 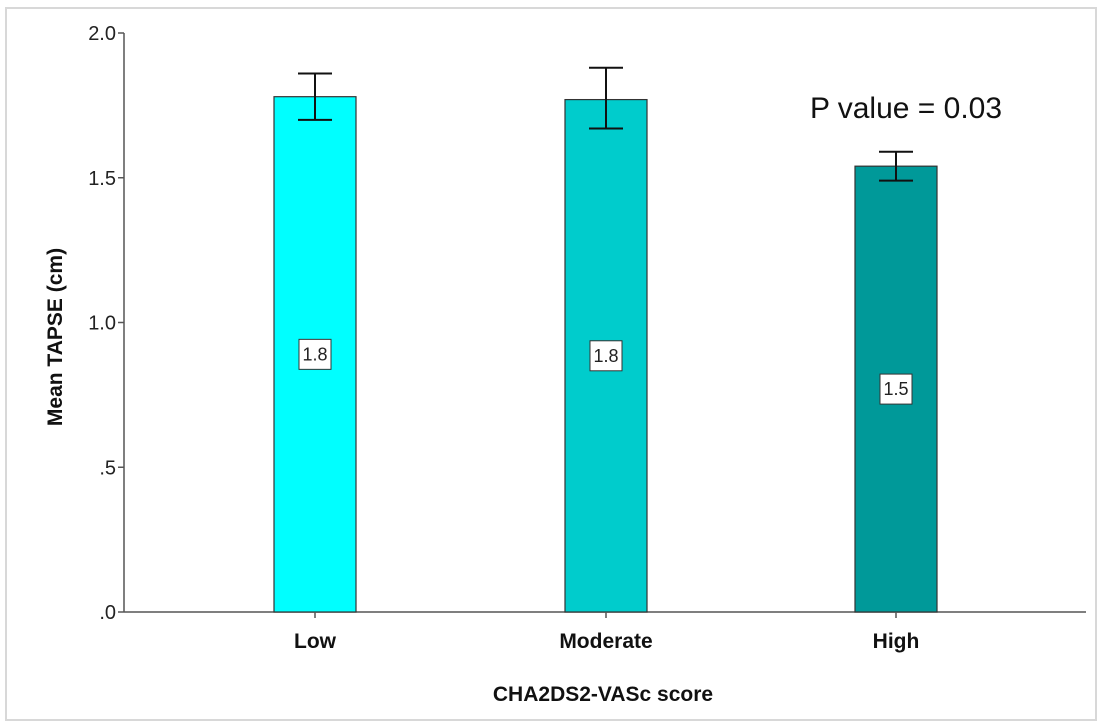 I want to click on y-tick-label: 2.0, so click(x=102, y=34).